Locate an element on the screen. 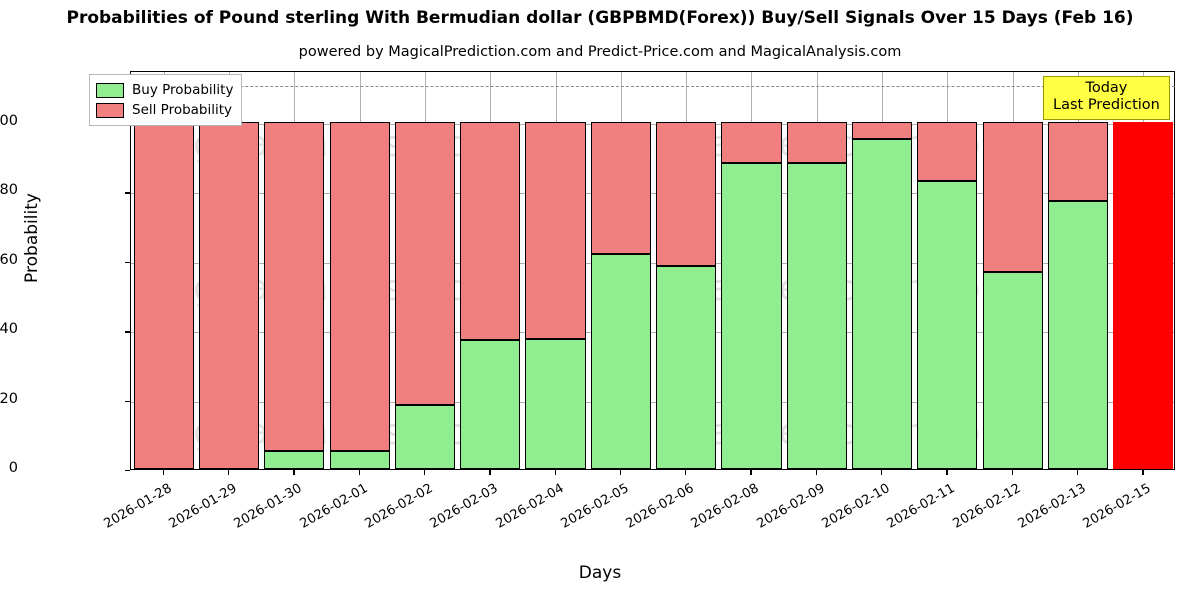 Image resolution: width=1200 pixels, height=600 pixels. legend-label-sell: Sell Probability is located at coordinates (182, 110).